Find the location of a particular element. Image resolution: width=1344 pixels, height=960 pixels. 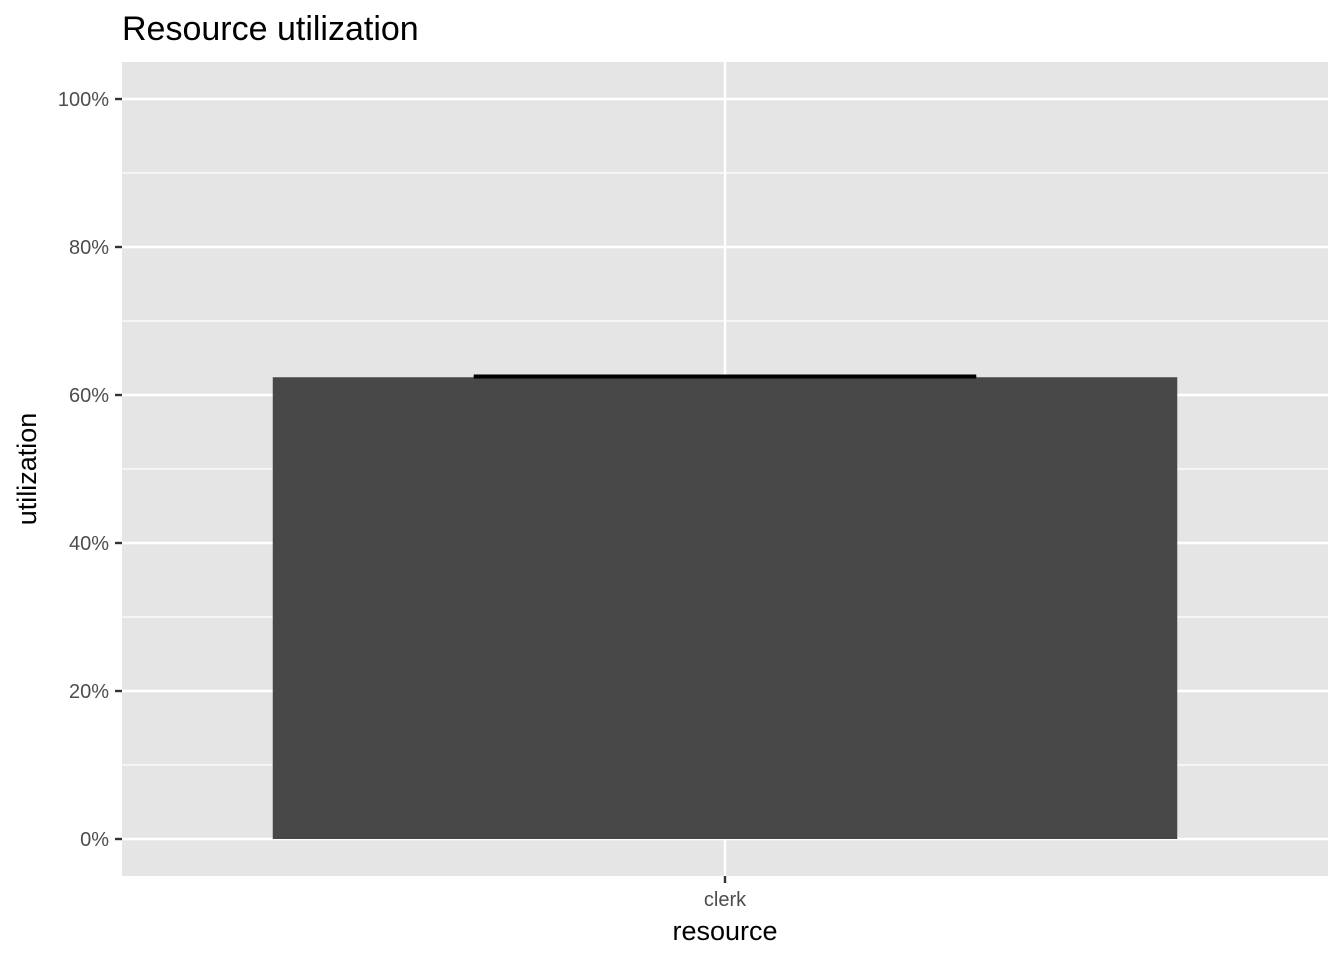

x-axis-title: resource is located at coordinates (724, 931).